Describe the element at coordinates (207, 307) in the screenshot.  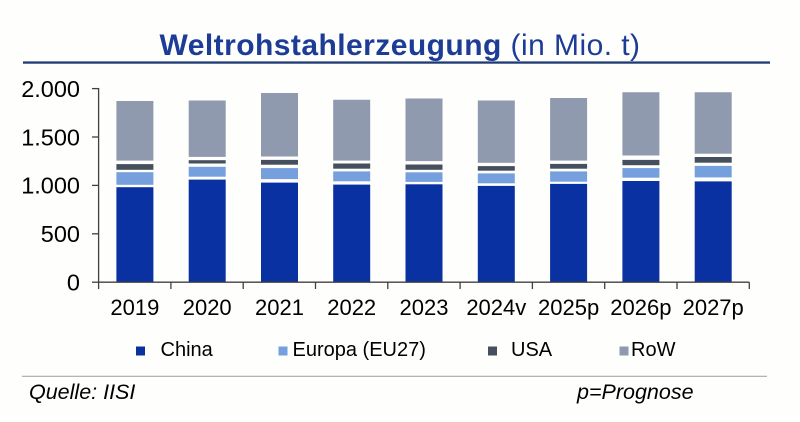
I see `svg-text: 2020` at that location.